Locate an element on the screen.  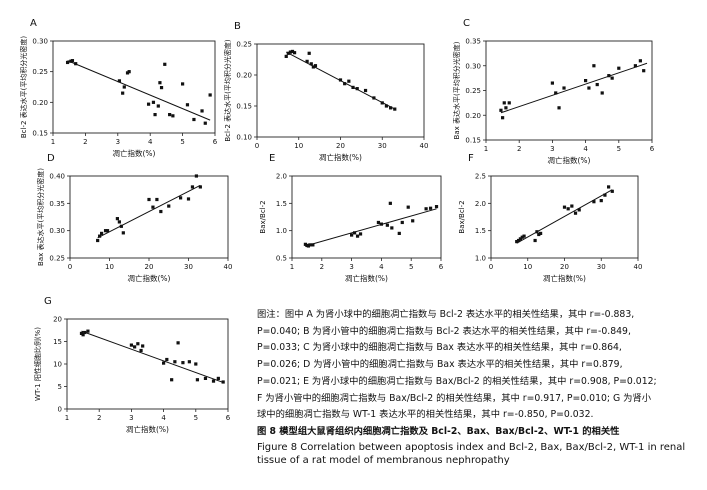
y-tick-label: 0.40 is located at coordinates (57, 177).